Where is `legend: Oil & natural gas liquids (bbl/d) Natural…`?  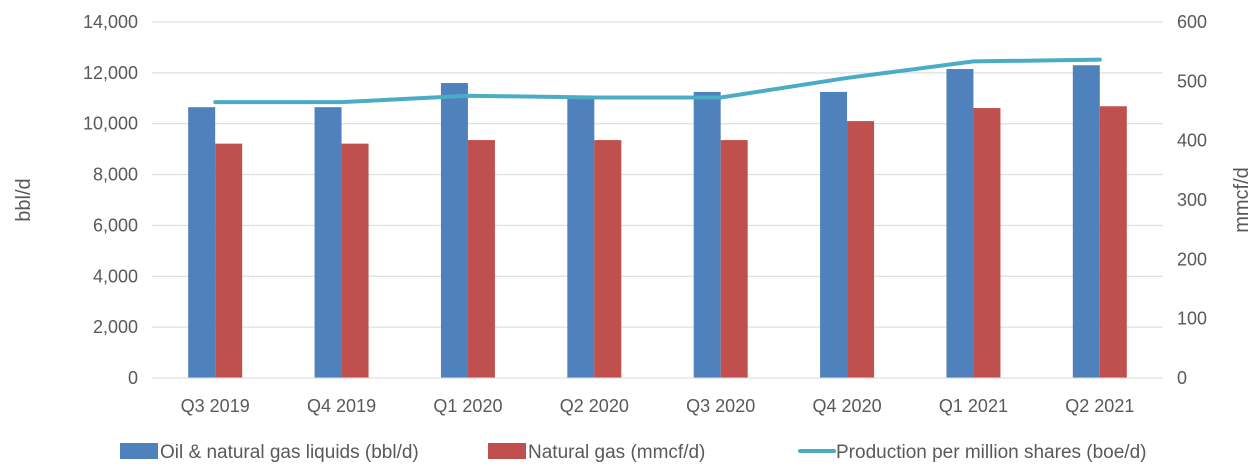 legend: Oil & natural gas liquids (bbl/d) Natural… is located at coordinates (633, 452).